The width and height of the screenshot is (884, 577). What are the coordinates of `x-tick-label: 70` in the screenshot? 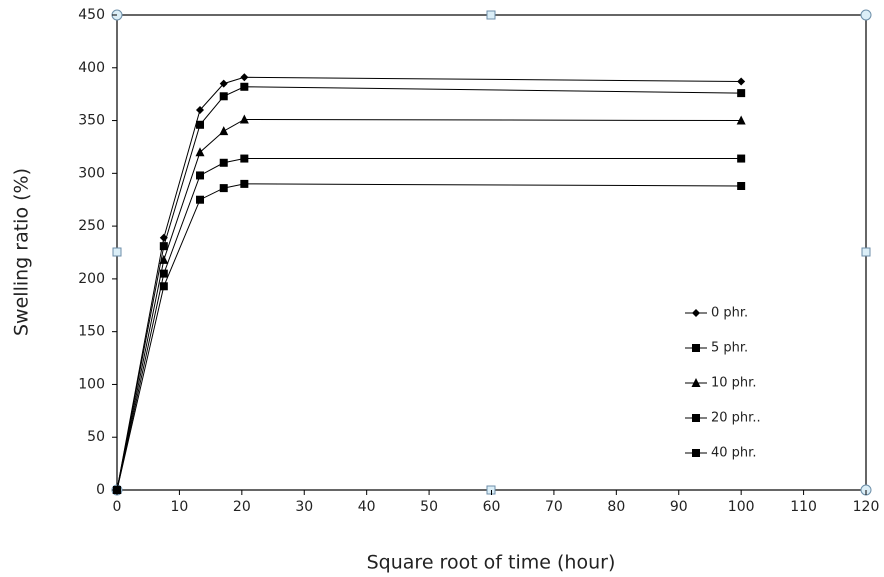 It's located at (554, 507).